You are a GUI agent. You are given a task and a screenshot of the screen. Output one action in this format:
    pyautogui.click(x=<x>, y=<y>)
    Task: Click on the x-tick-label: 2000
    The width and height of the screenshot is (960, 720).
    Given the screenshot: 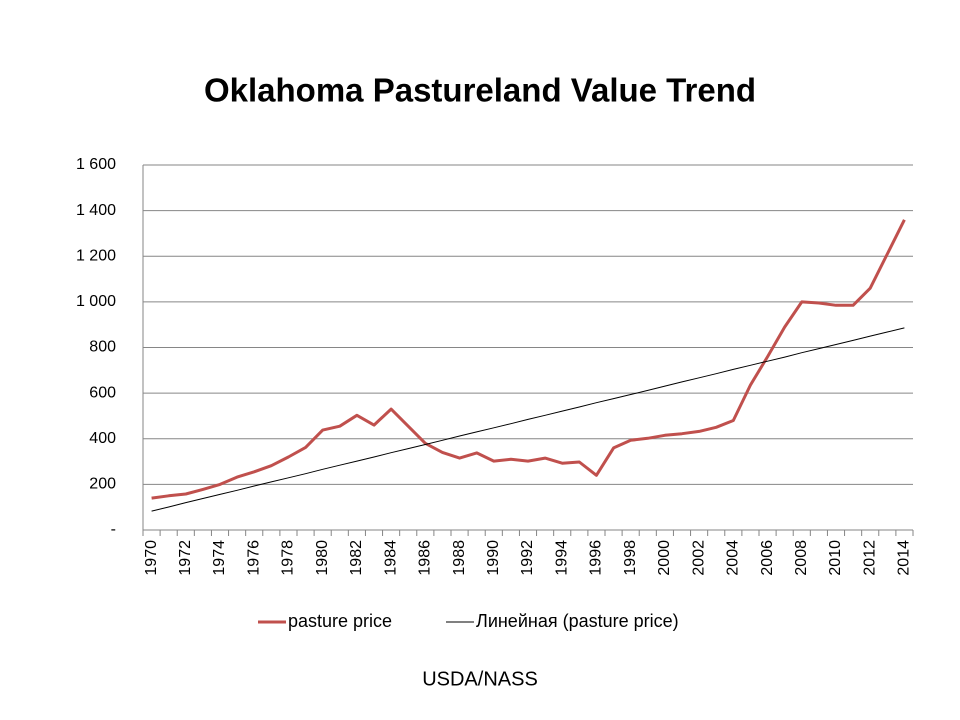 What is the action you would take?
    pyautogui.click(x=664, y=558)
    